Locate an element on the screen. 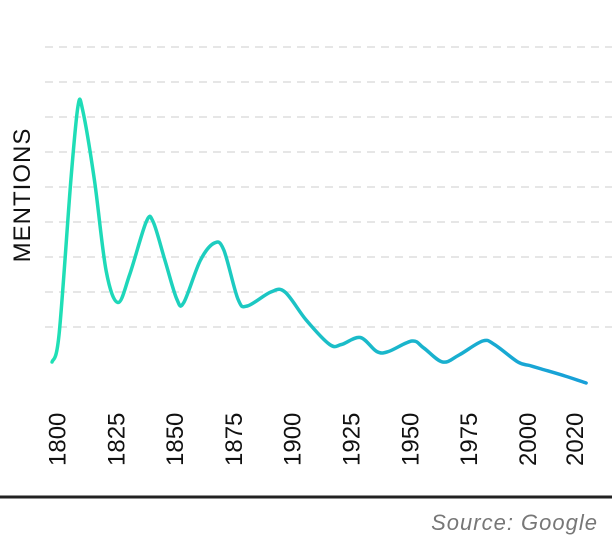  x-tick-label: 2020 is located at coordinates (575, 439).